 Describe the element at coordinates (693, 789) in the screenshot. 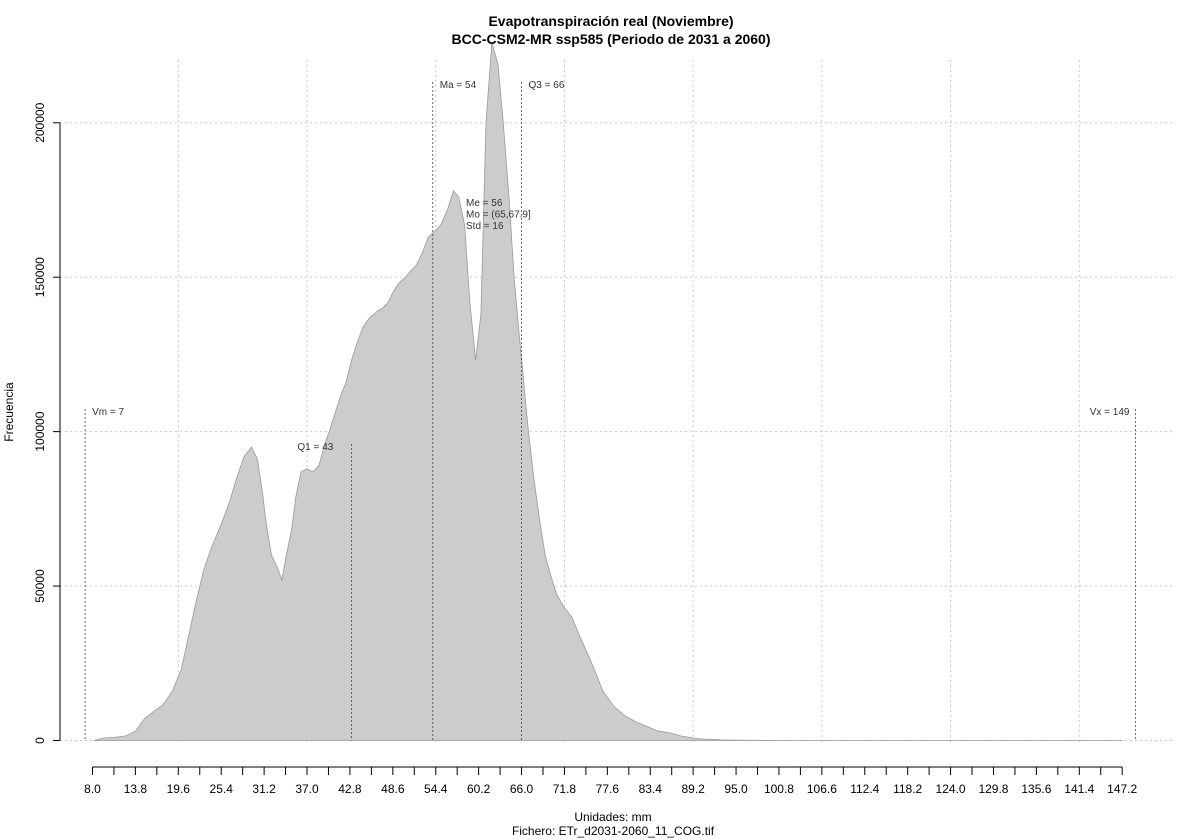

I see `x-tick-label: 89.2` at that location.